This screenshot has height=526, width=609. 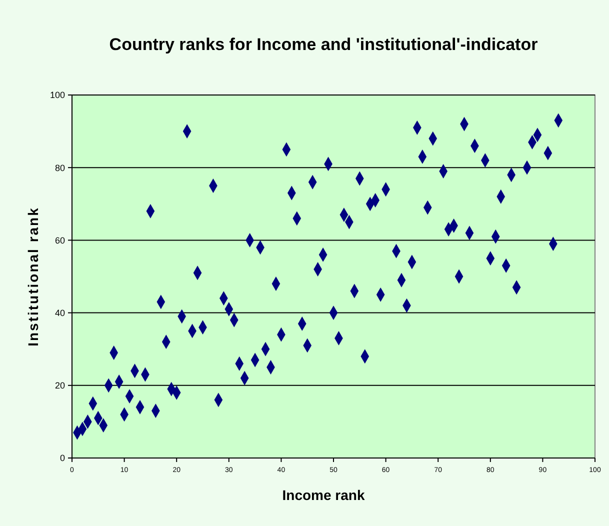 What do you see at coordinates (59, 313) in the screenshot?
I see `y-tick-label: 40` at bounding box center [59, 313].